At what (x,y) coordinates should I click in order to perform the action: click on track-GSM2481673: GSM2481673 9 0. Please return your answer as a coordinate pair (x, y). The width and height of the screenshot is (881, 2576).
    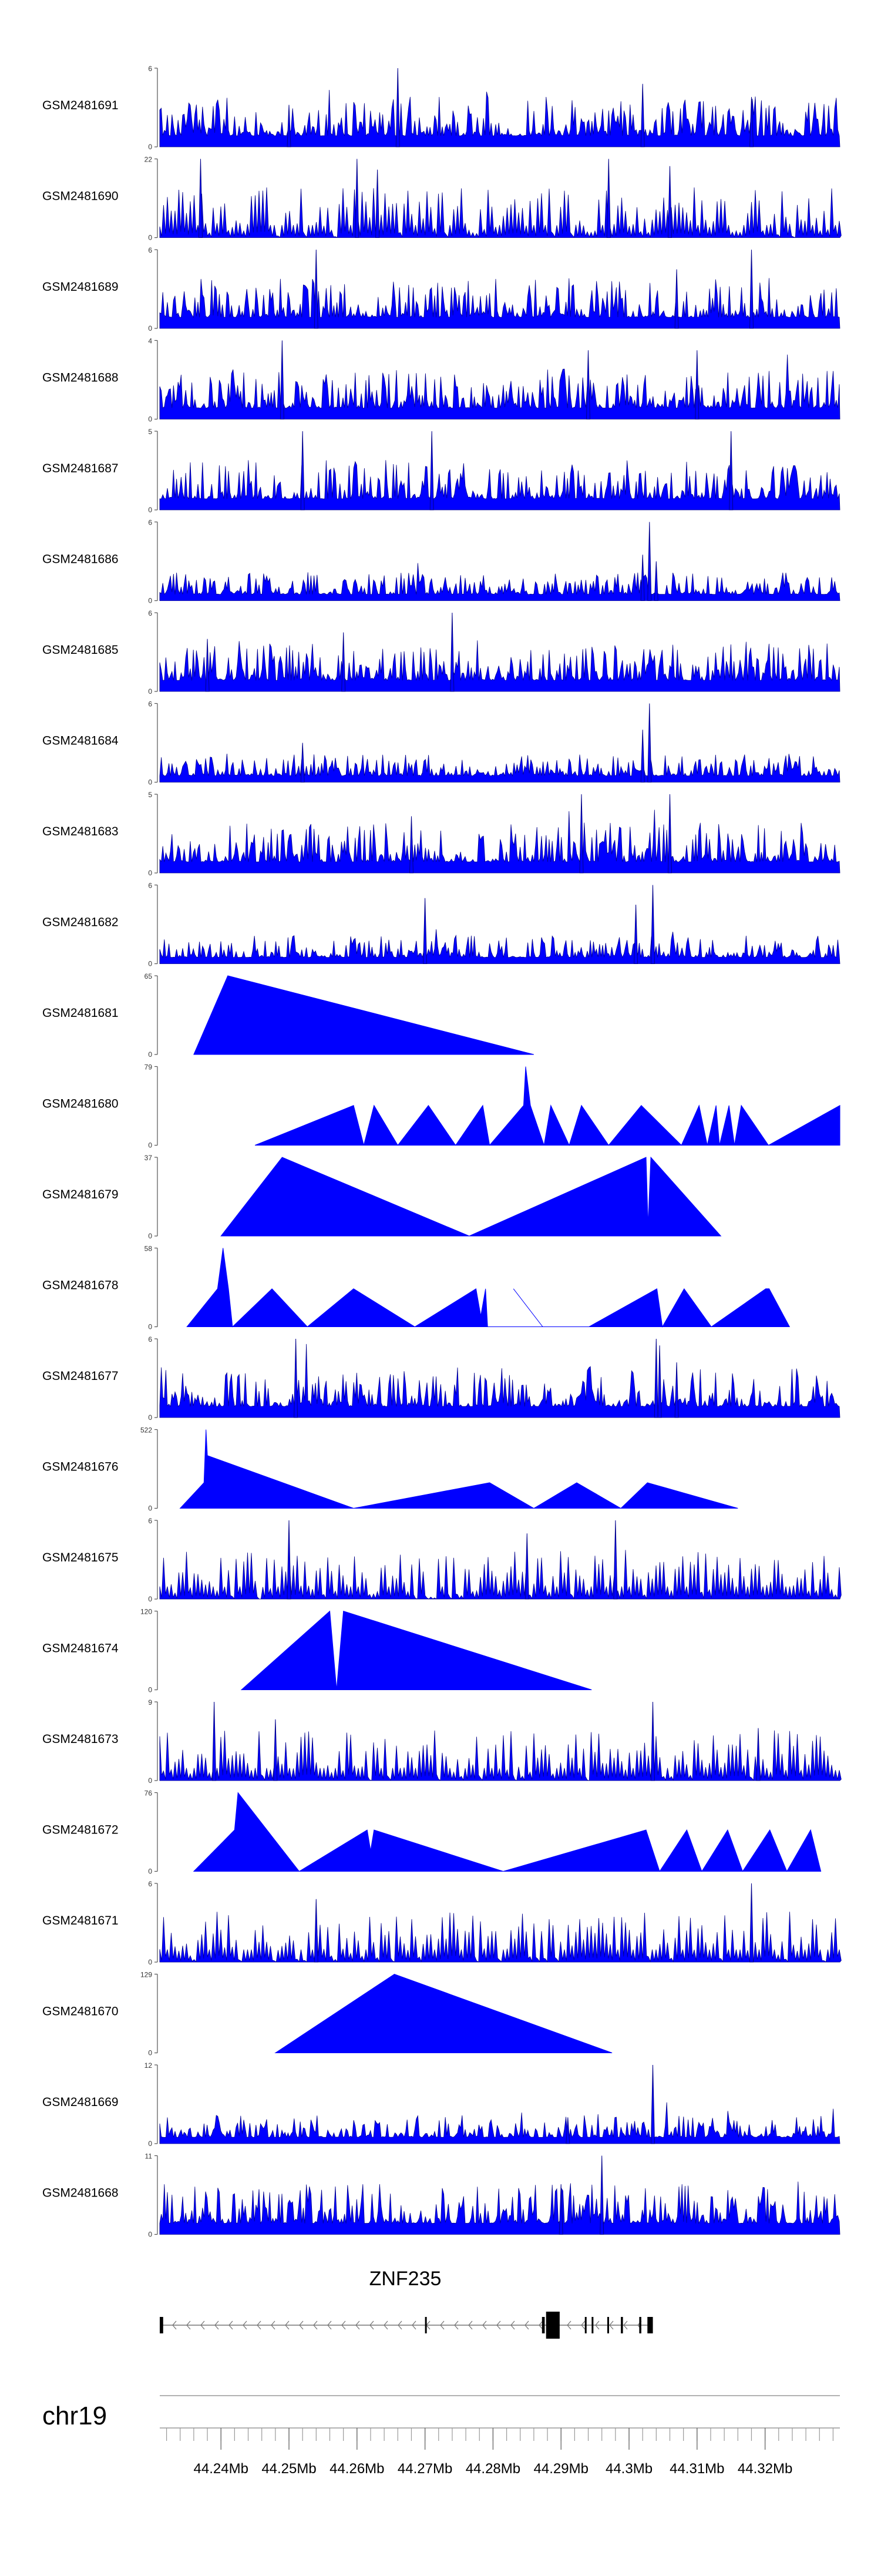
    Looking at the image, I should click on (442, 1742).